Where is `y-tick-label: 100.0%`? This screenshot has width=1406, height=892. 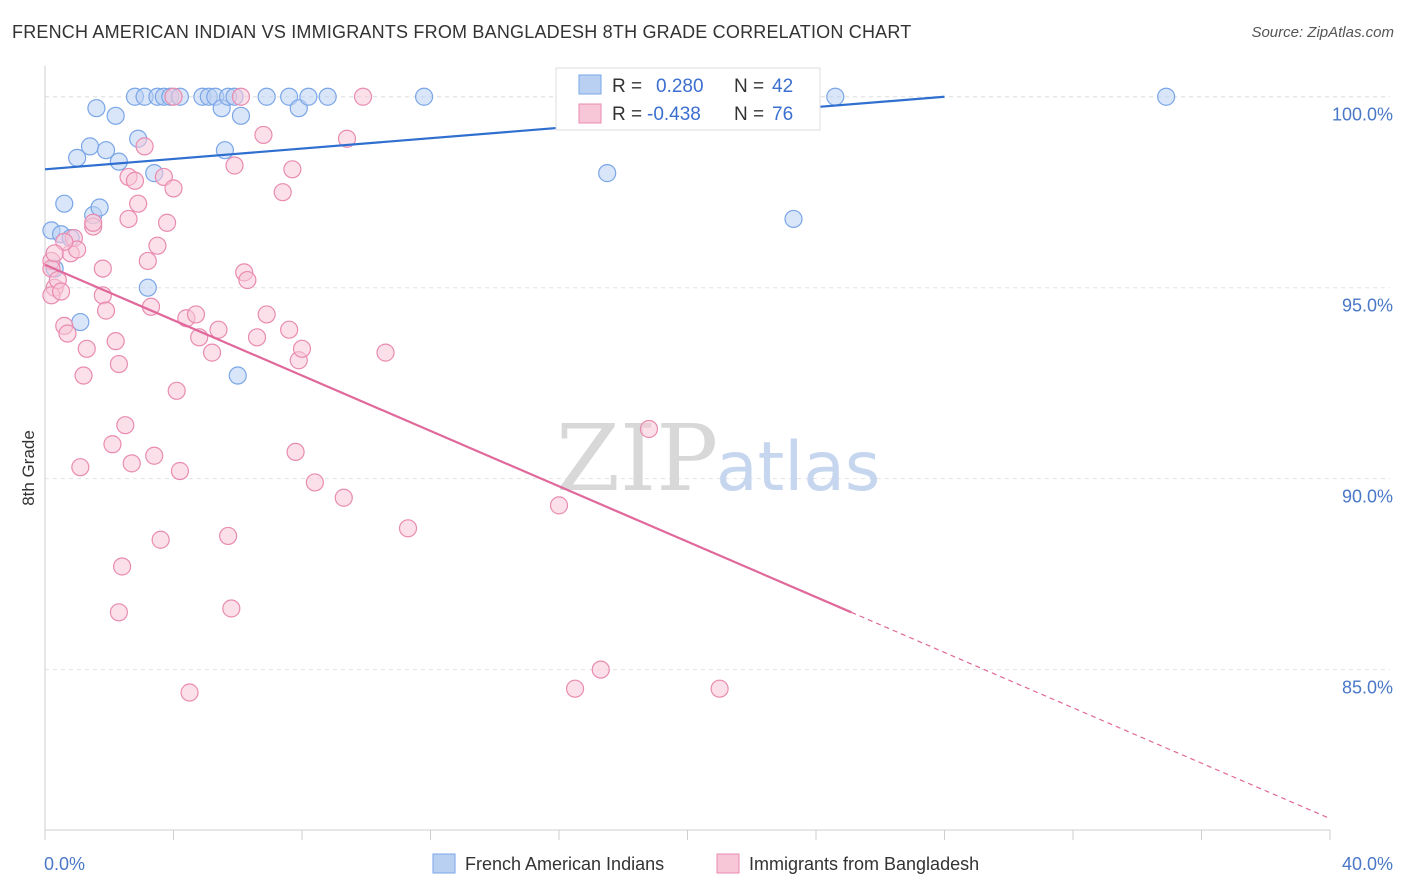 y-tick-label: 100.0% is located at coordinates (1362, 115).